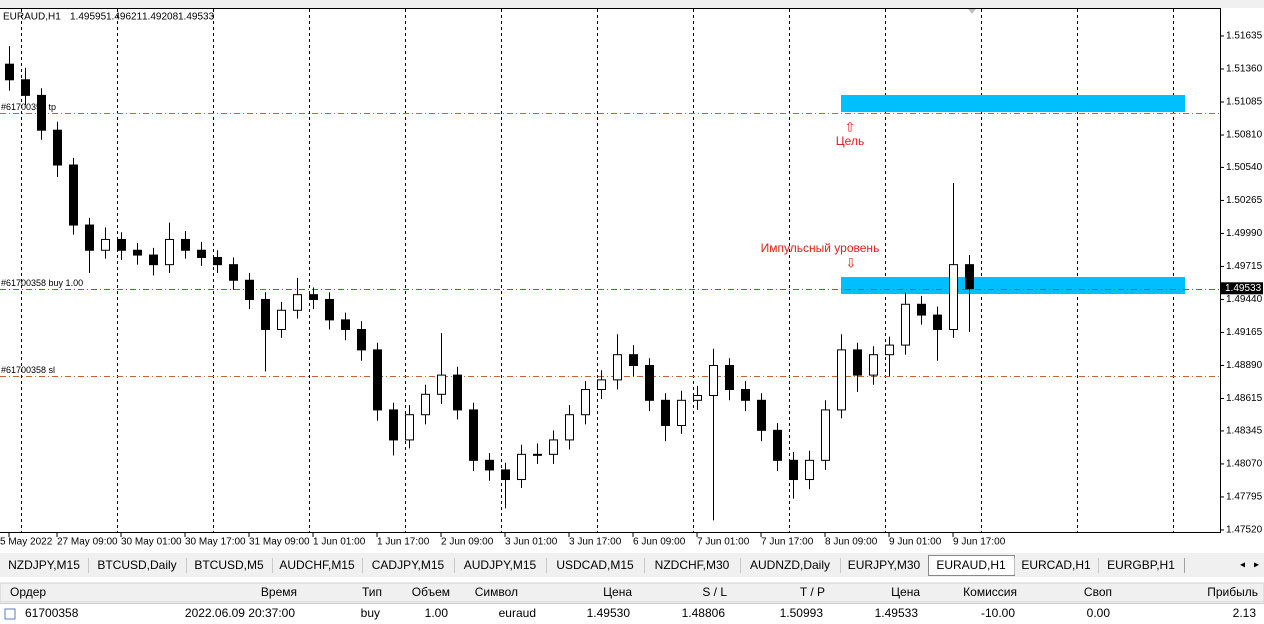 This screenshot has width=1264, height=624. I want to click on cell: 1.00, so click(437, 613).